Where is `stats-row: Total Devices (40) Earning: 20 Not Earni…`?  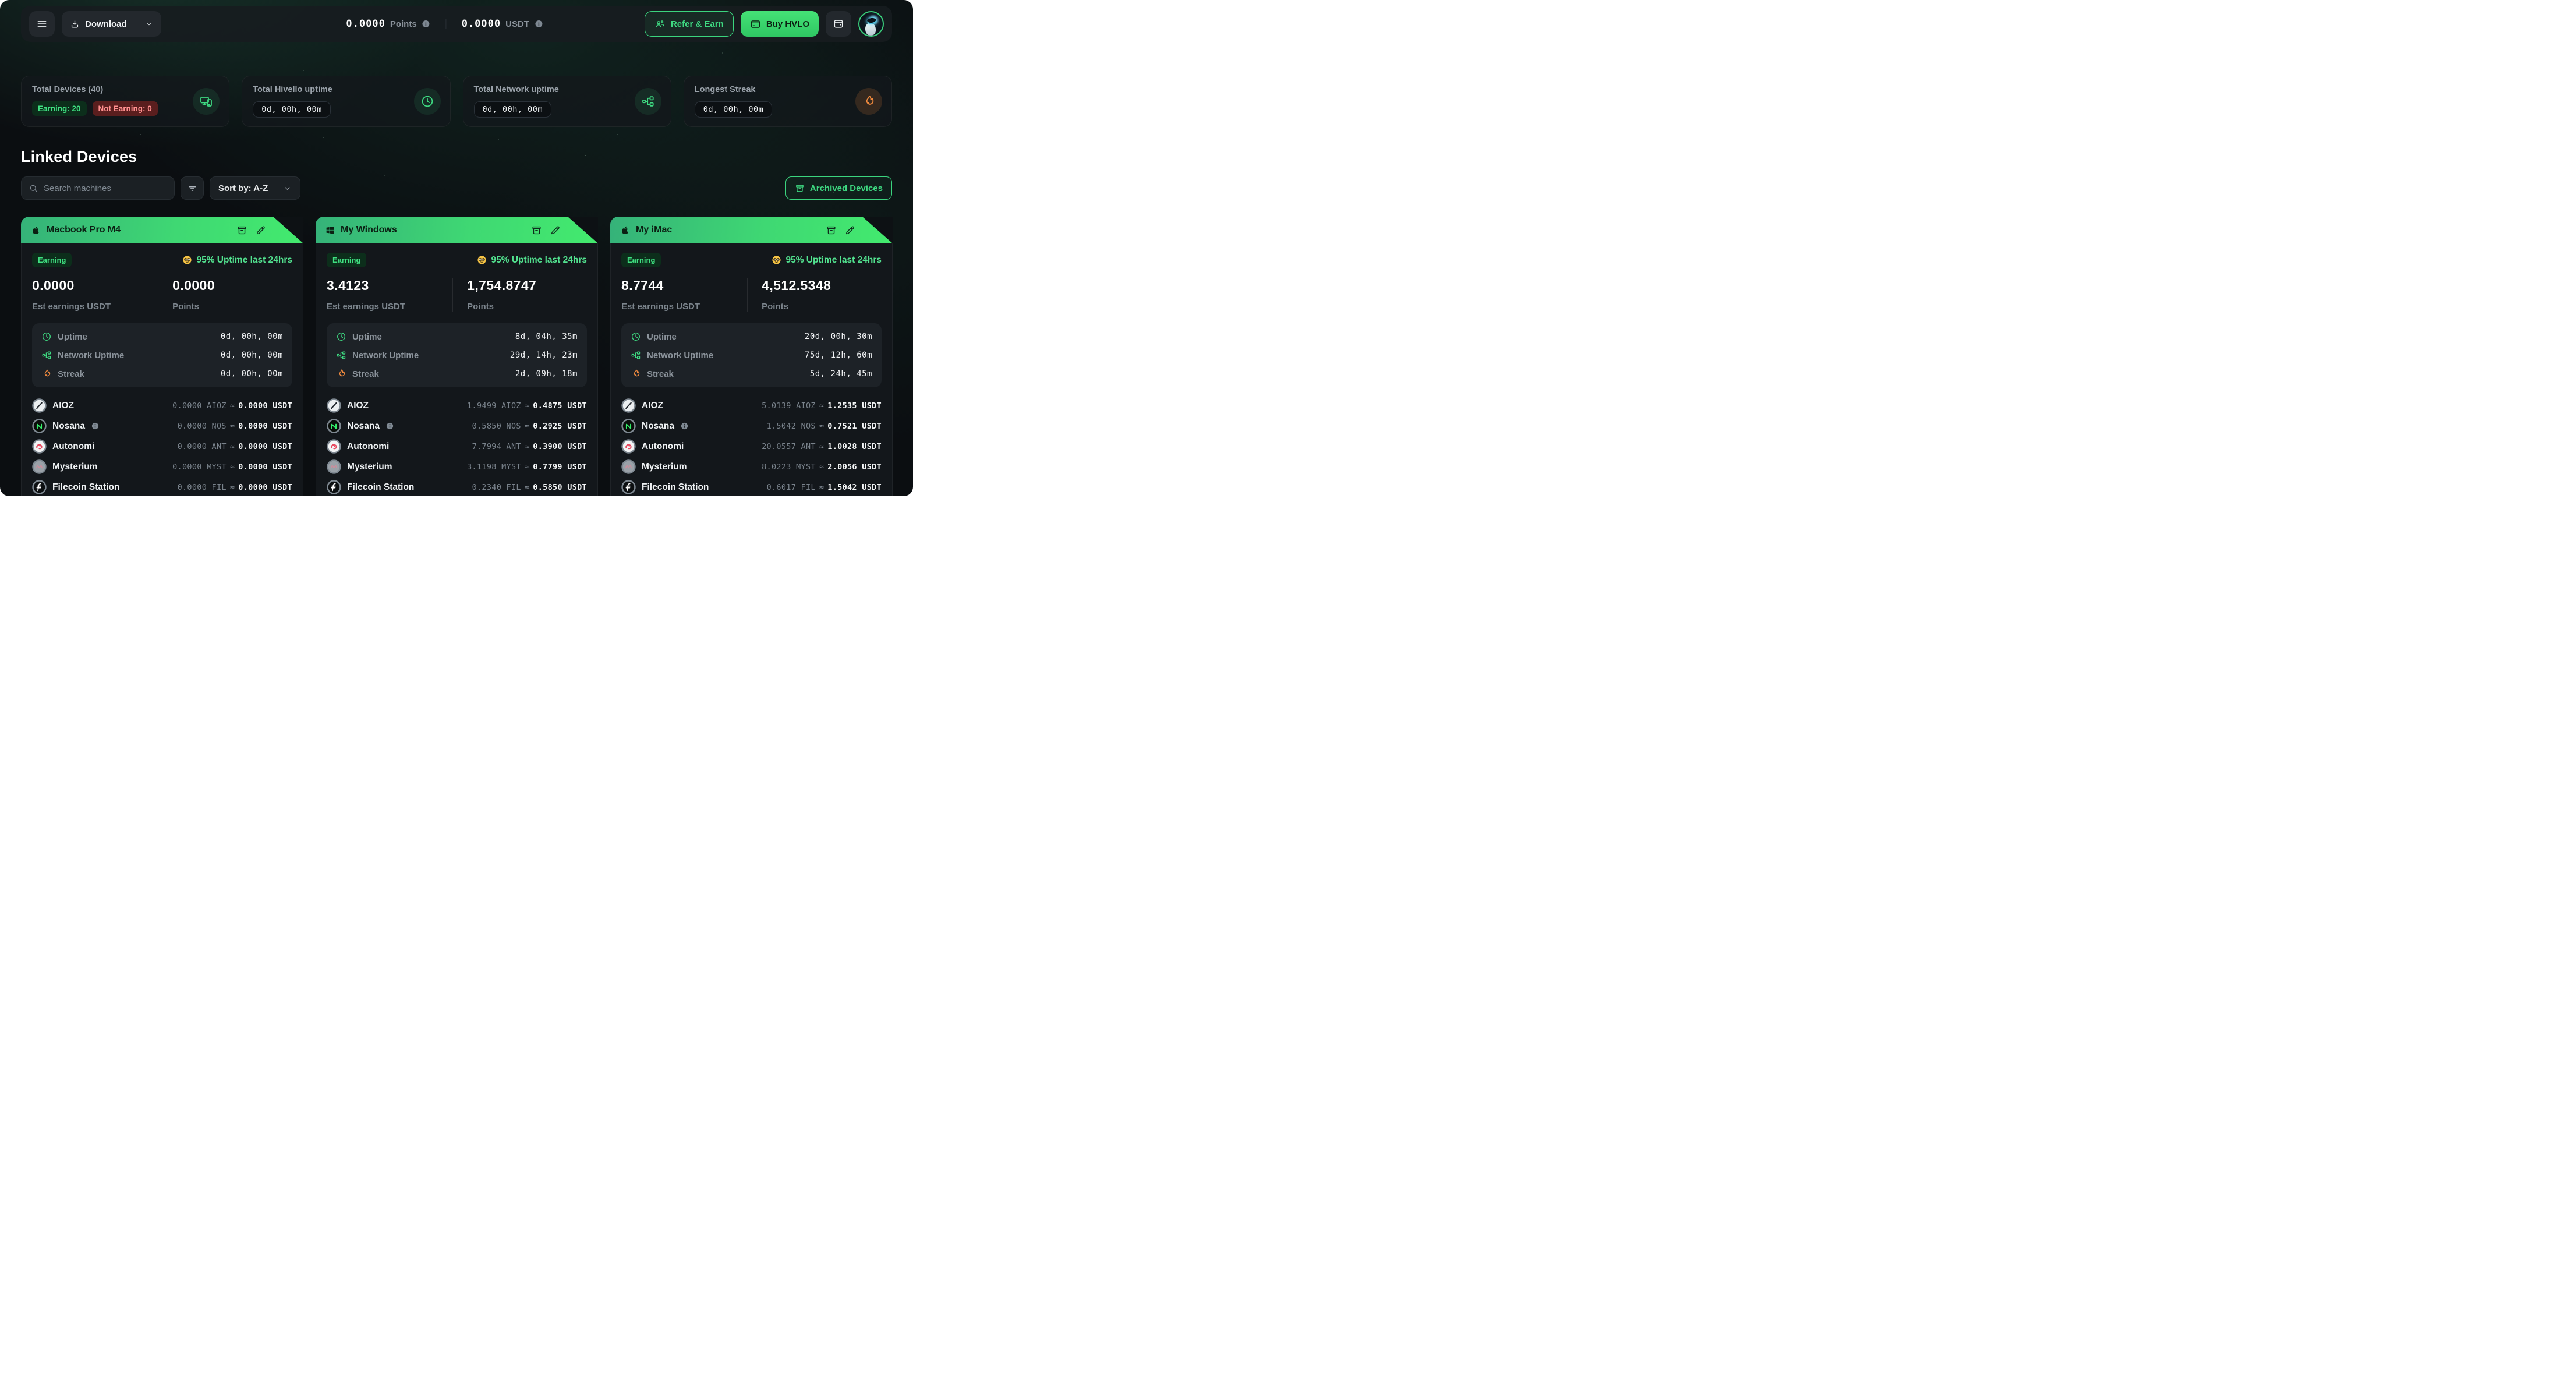
stats-row: Total Devices (40) Earning: 20 Not Earni… is located at coordinates (456, 101).